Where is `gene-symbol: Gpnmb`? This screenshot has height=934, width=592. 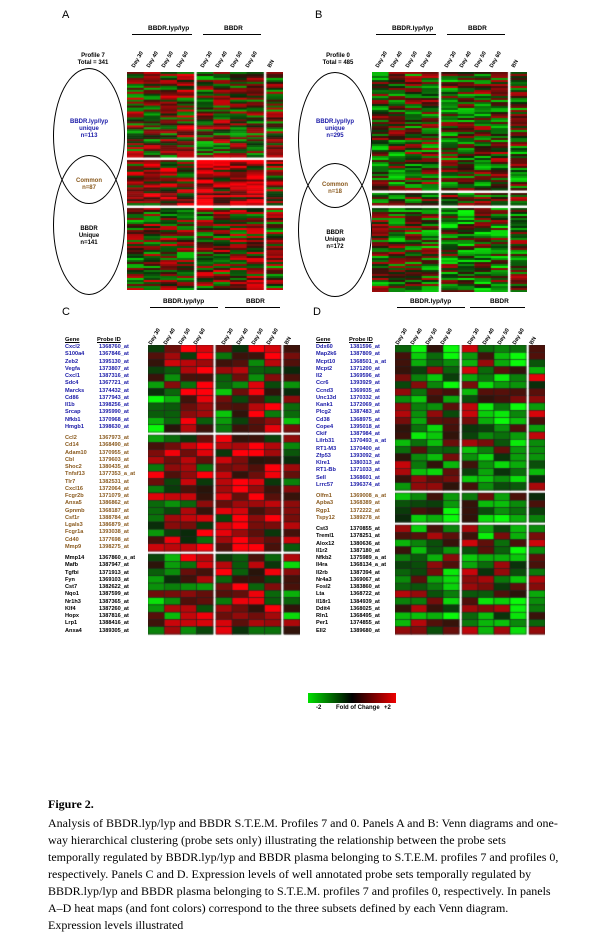 gene-symbol: Gpnmb is located at coordinates (75, 510).